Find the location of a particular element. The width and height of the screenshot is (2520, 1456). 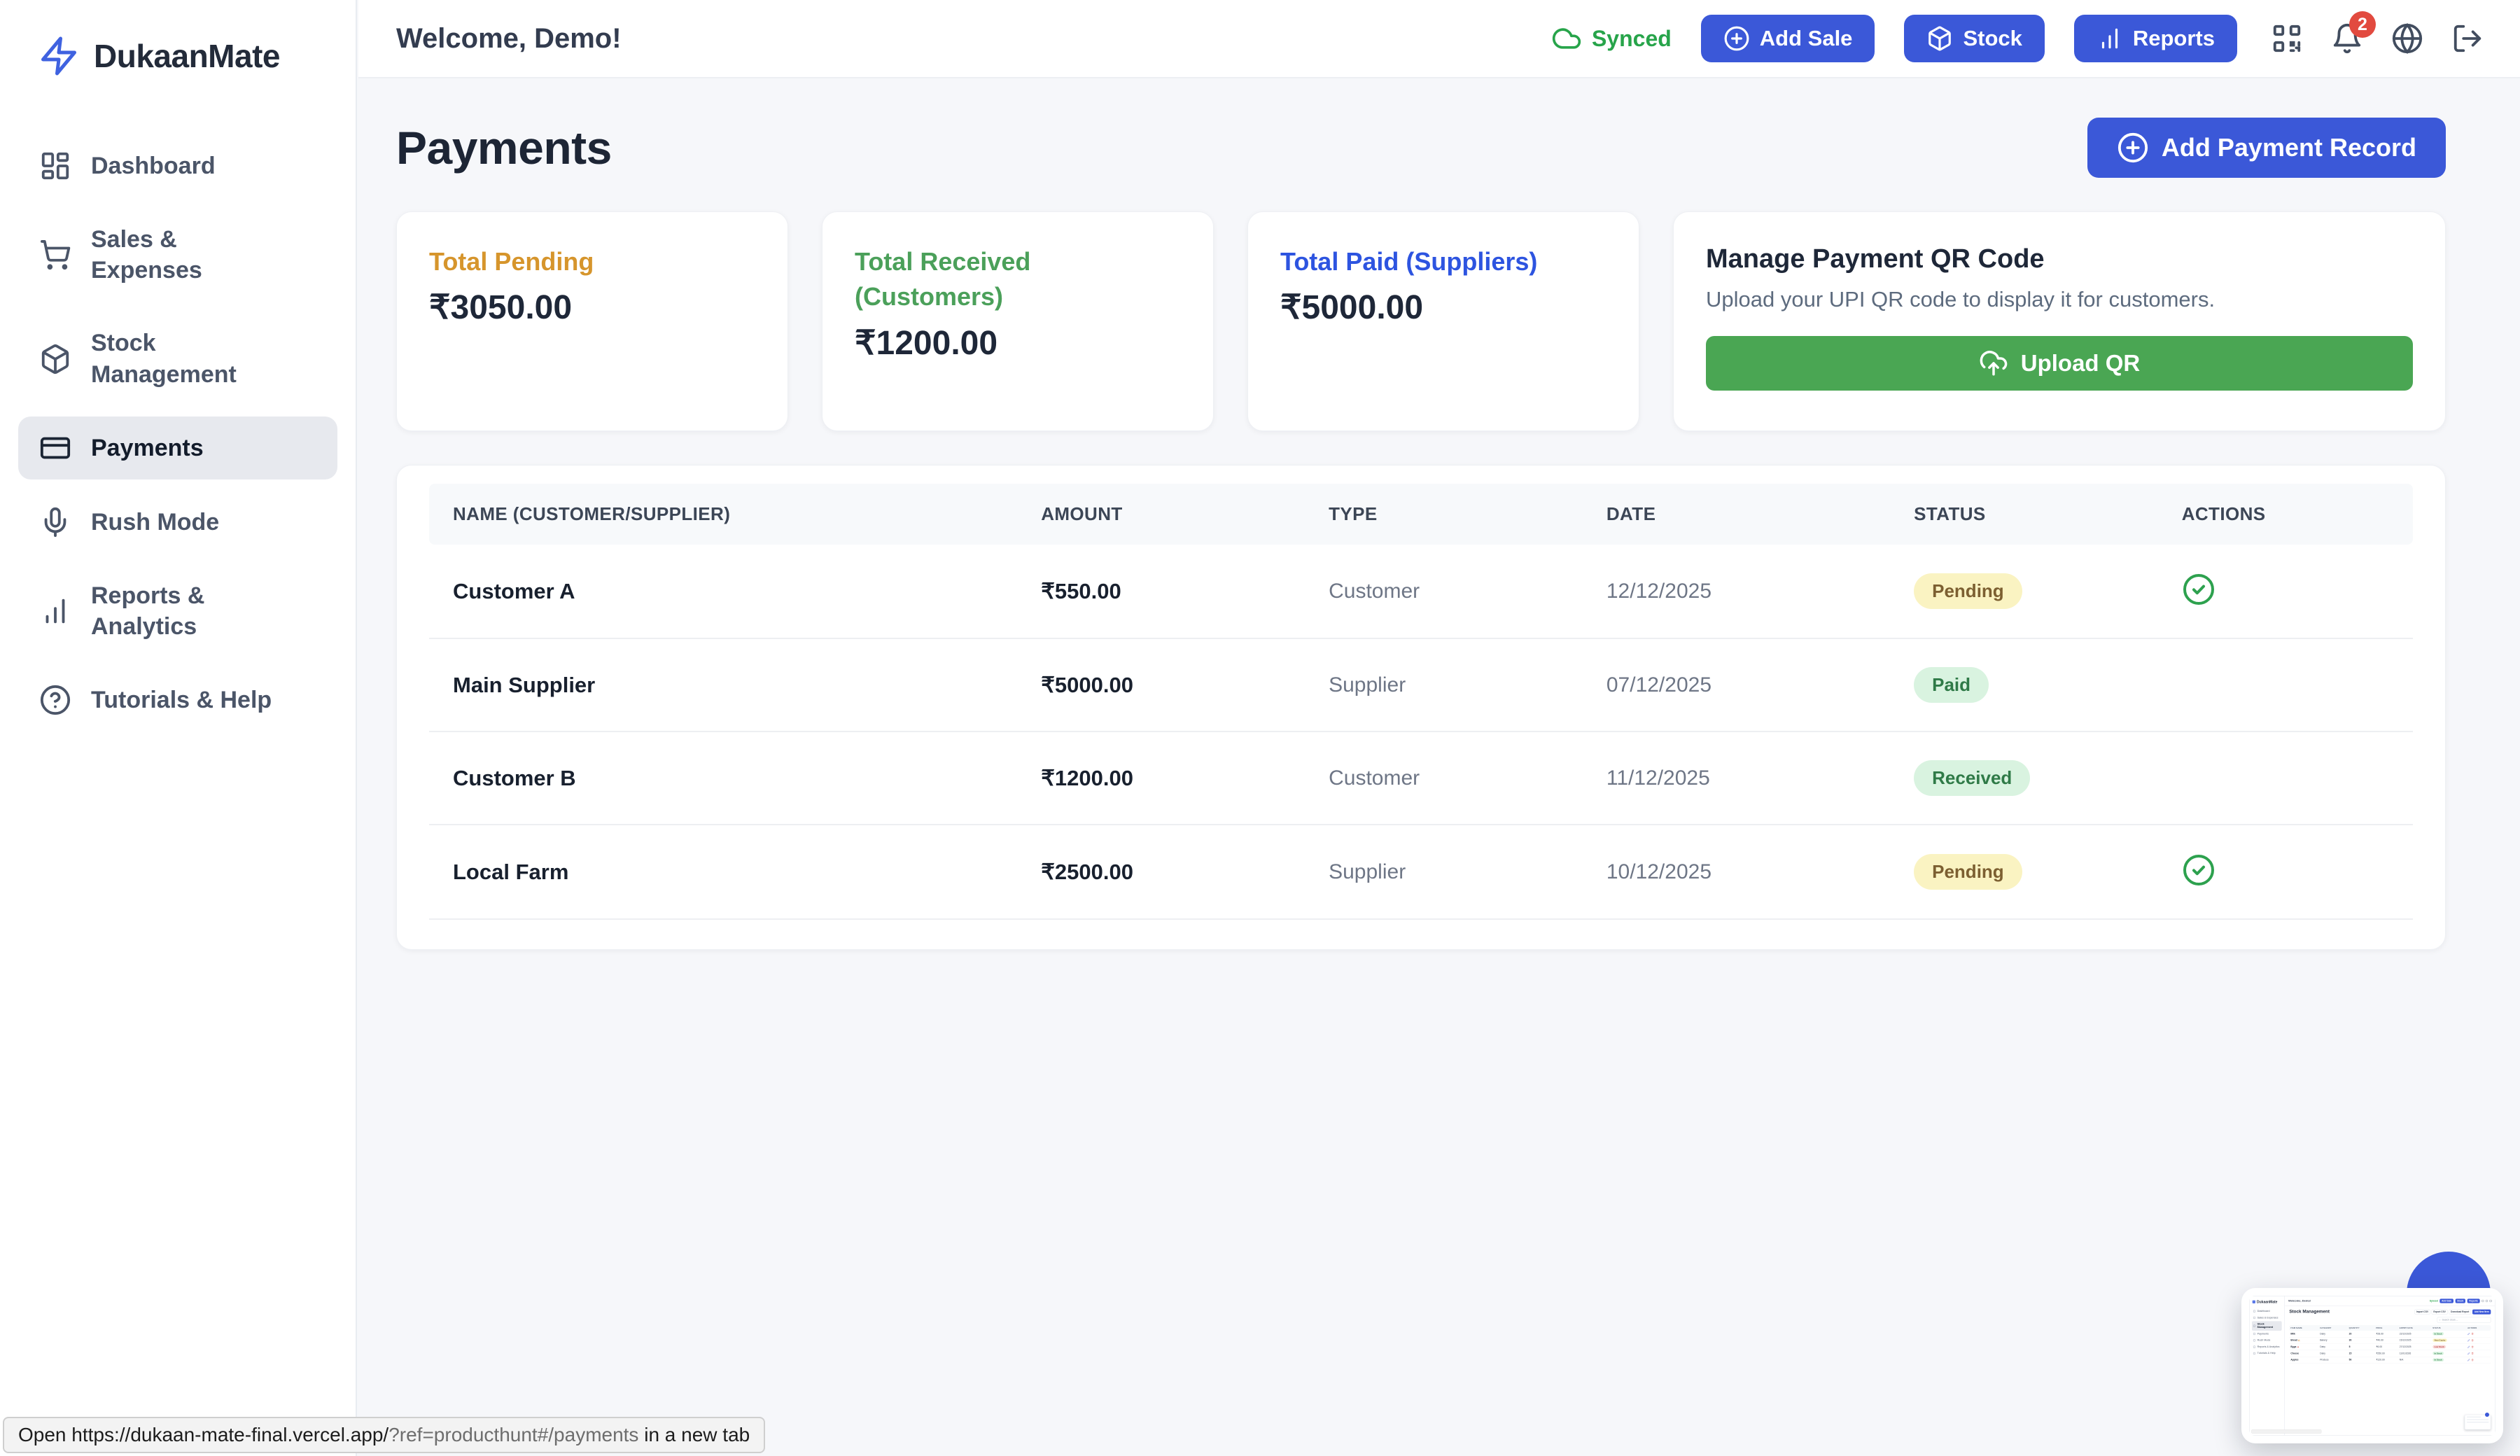

sidebar-item-tutorials-help: Tutorials & Help is located at coordinates (177, 700).